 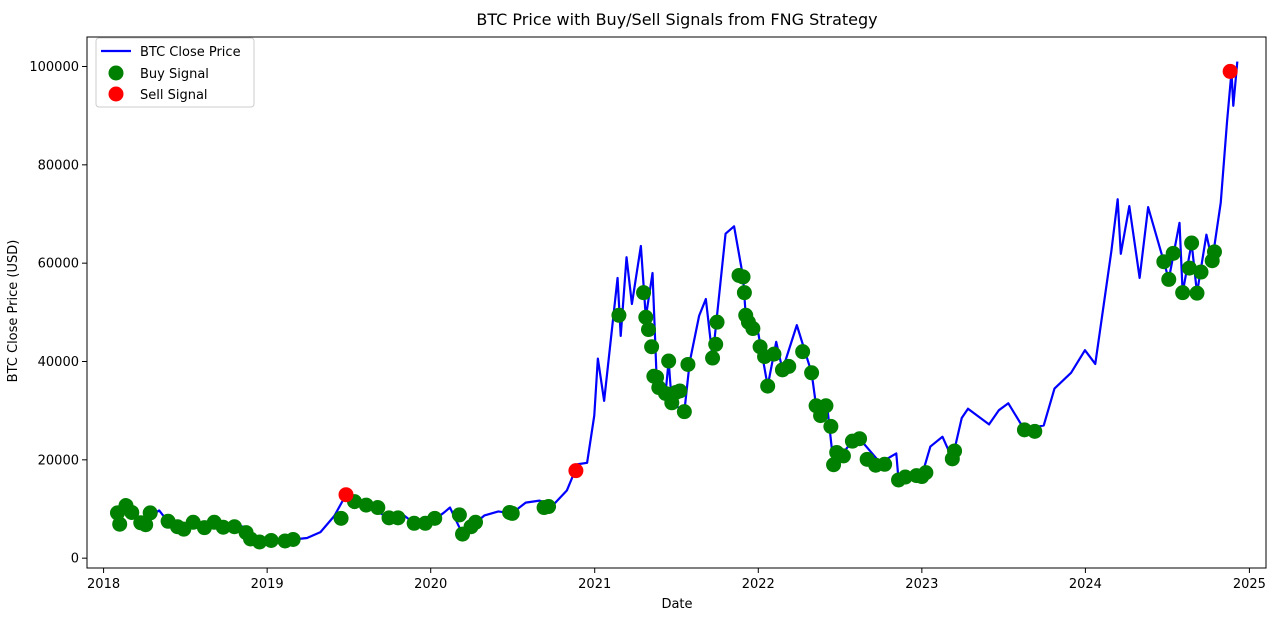 What do you see at coordinates (1249, 584) in the screenshot?
I see `x-tick-label: 2025` at bounding box center [1249, 584].